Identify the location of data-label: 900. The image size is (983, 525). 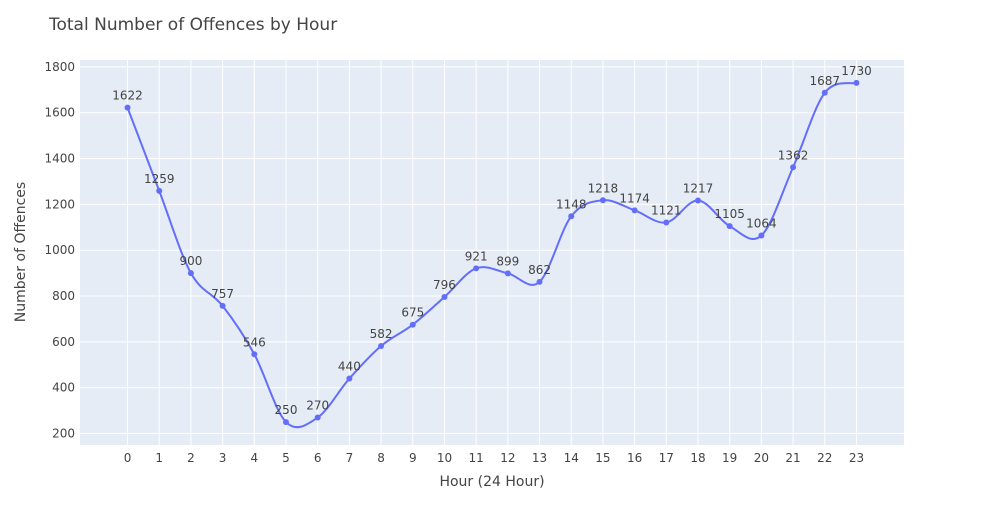
(190, 261).